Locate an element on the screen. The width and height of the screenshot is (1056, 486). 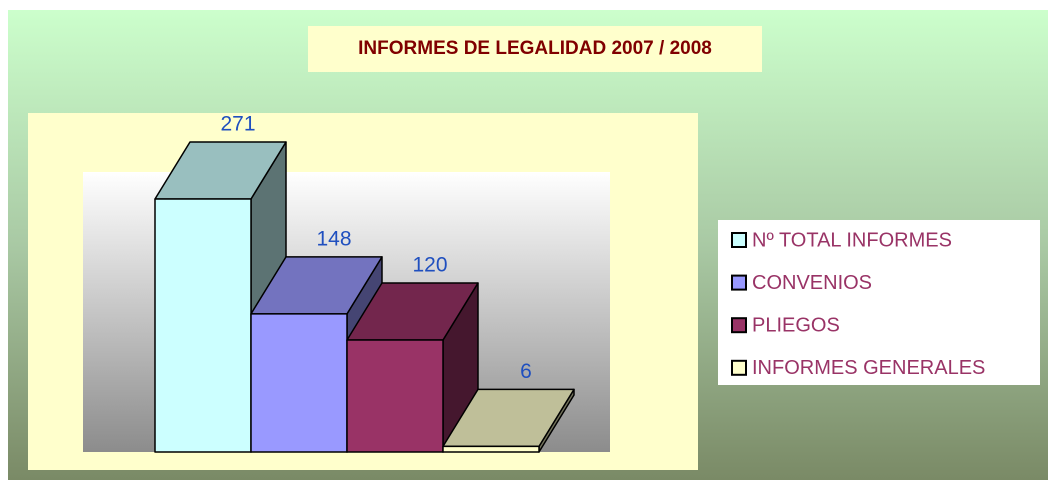
legend is located at coordinates (879, 302).